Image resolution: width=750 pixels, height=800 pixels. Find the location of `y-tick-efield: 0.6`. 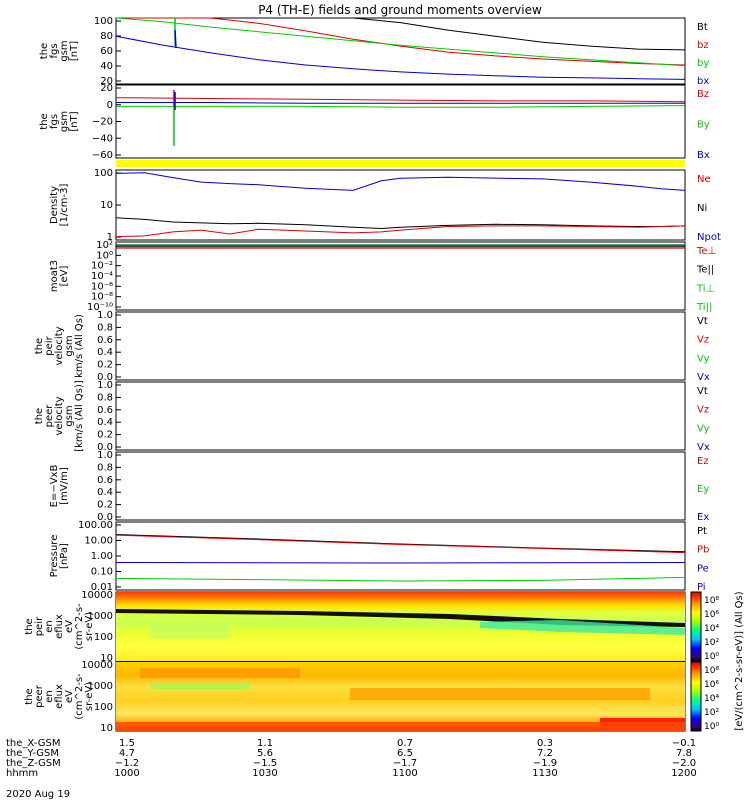

y-tick-efield: 0.6 is located at coordinates (105, 480).